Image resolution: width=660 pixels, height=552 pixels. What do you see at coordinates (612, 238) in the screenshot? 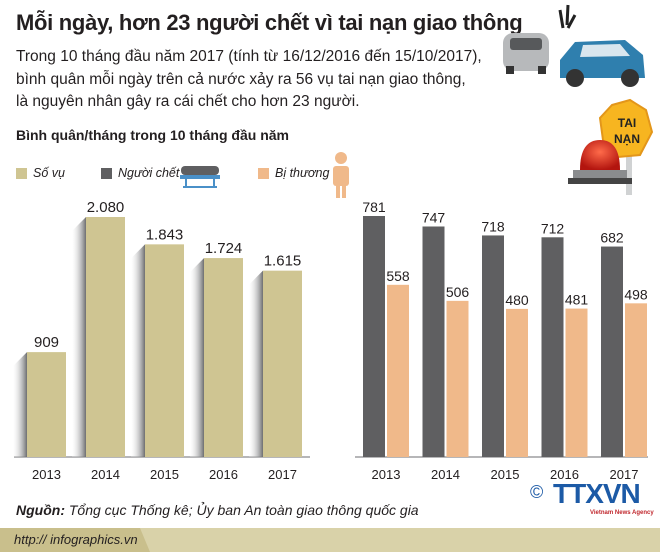
I see `data-label: 682` at bounding box center [612, 238].